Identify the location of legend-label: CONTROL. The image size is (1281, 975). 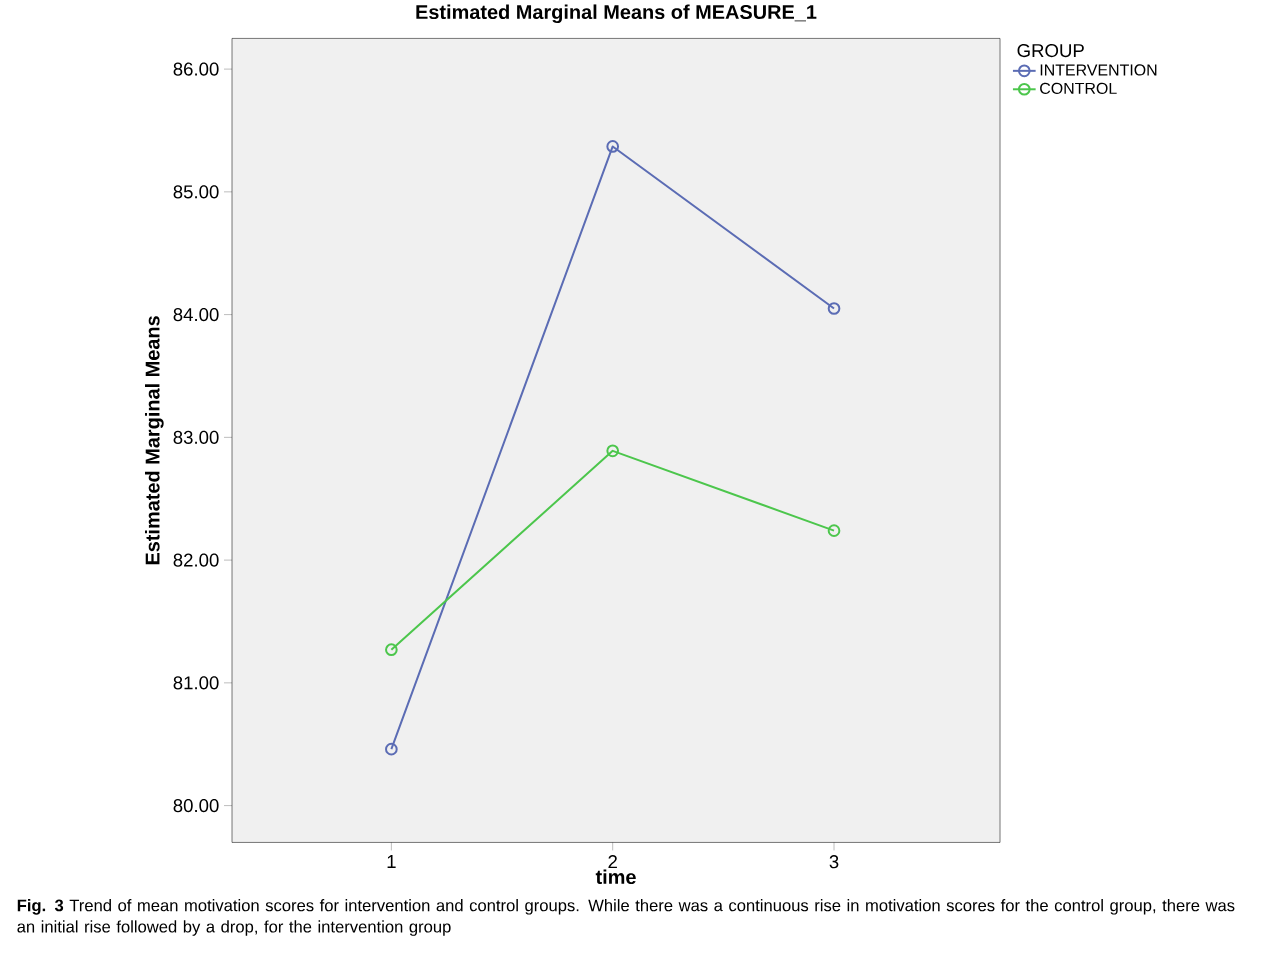
(1078, 88).